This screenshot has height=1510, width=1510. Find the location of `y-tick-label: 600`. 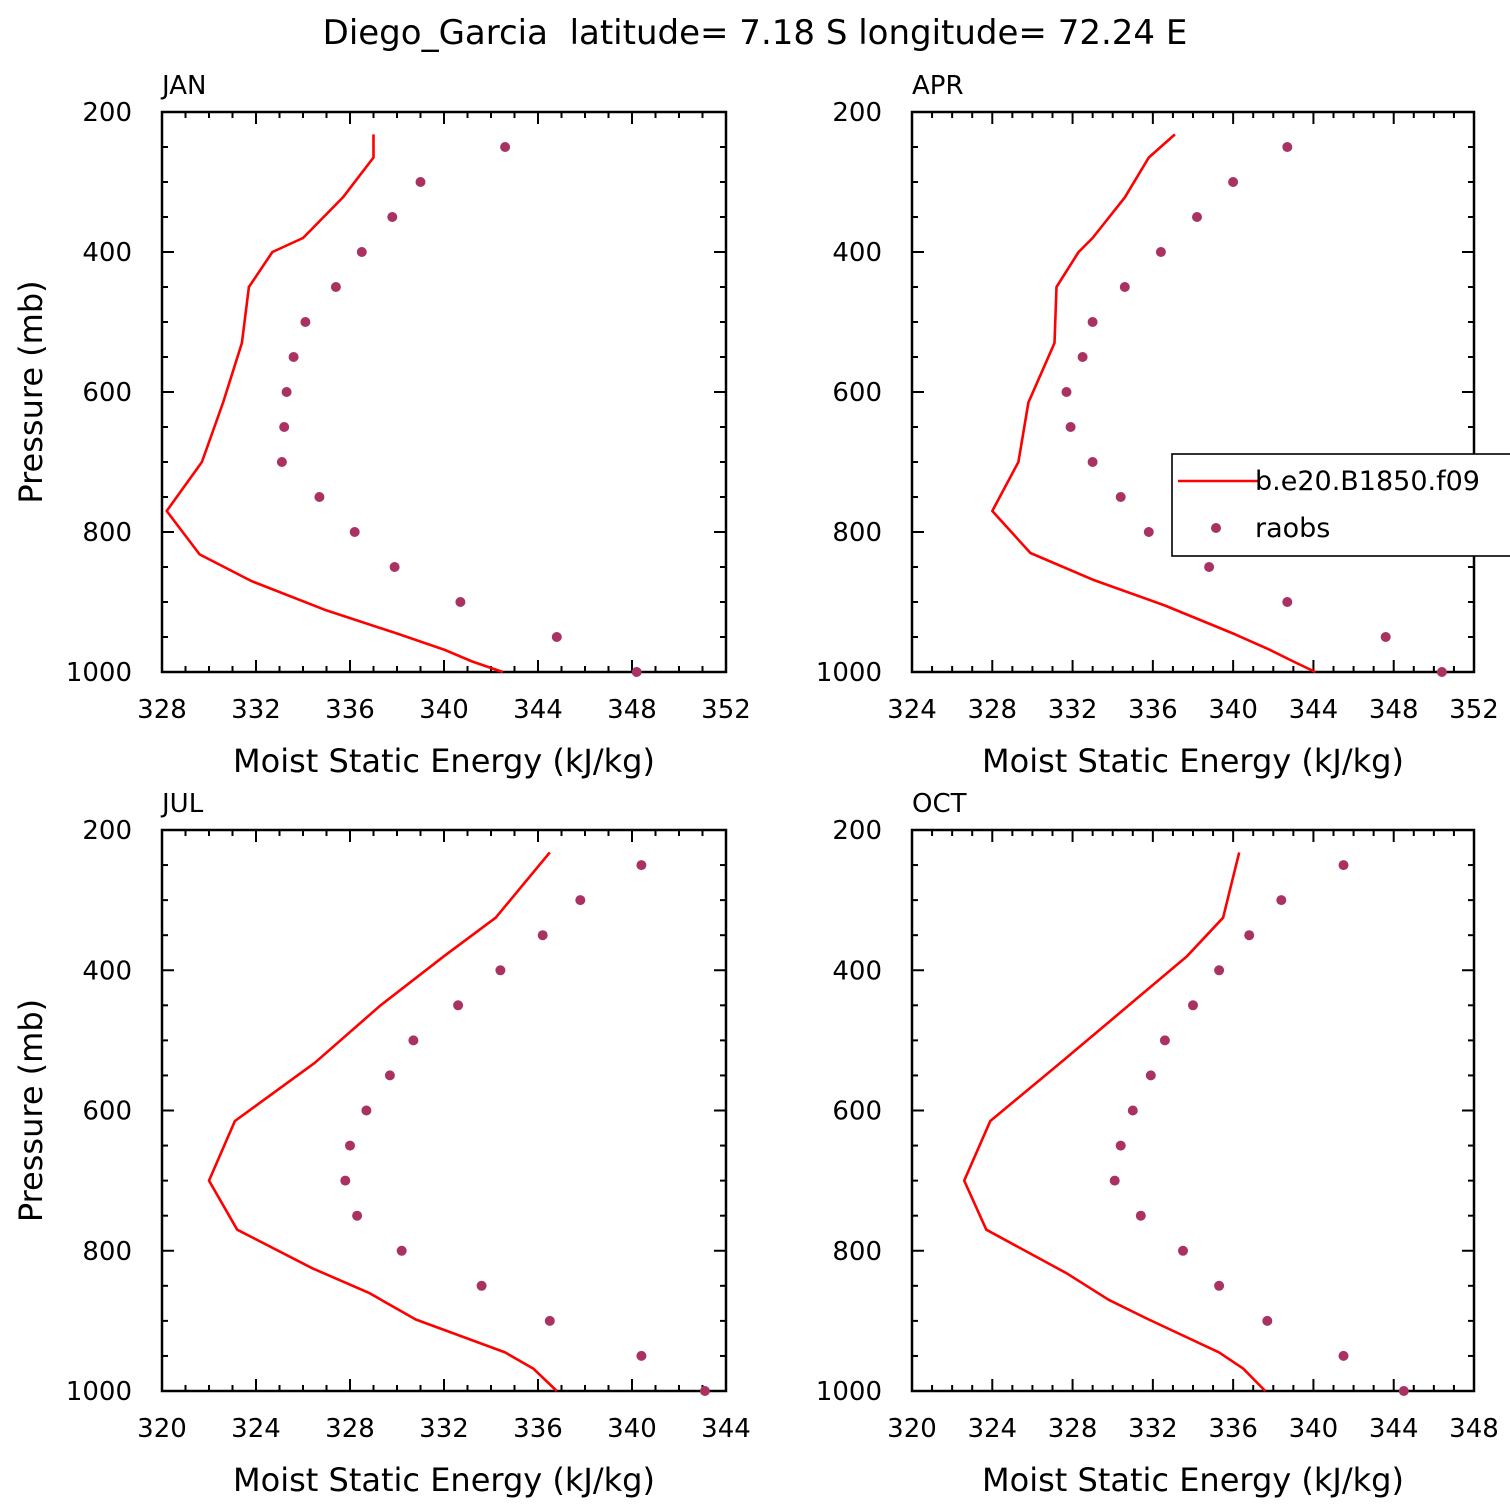

y-tick-label: 600 is located at coordinates (857, 393).